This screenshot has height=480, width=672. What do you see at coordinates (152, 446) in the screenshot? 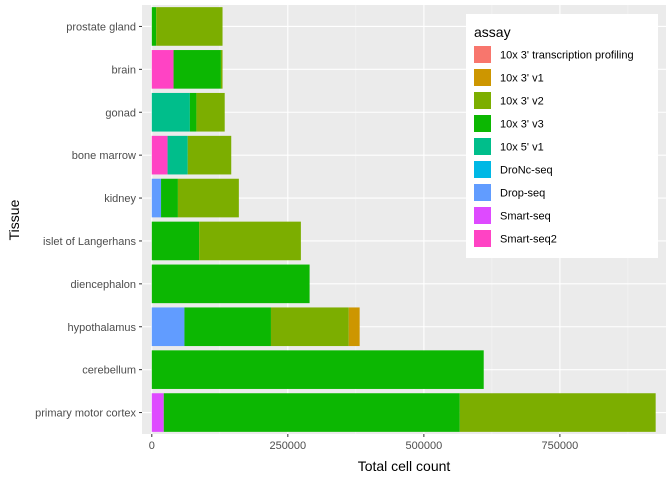
I see `x-tick-label: 0` at bounding box center [152, 446].